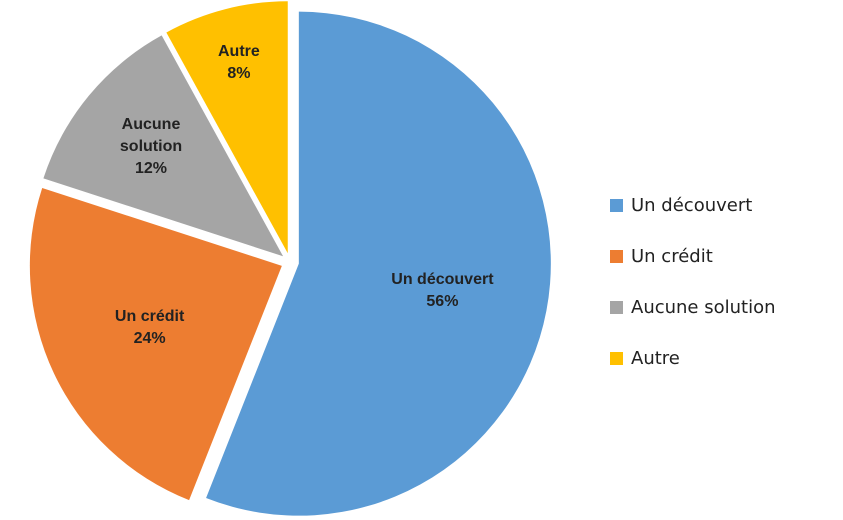 This screenshot has width=843, height=520. What do you see at coordinates (692, 205) in the screenshot?
I see `legend-label: Un découvert` at bounding box center [692, 205].